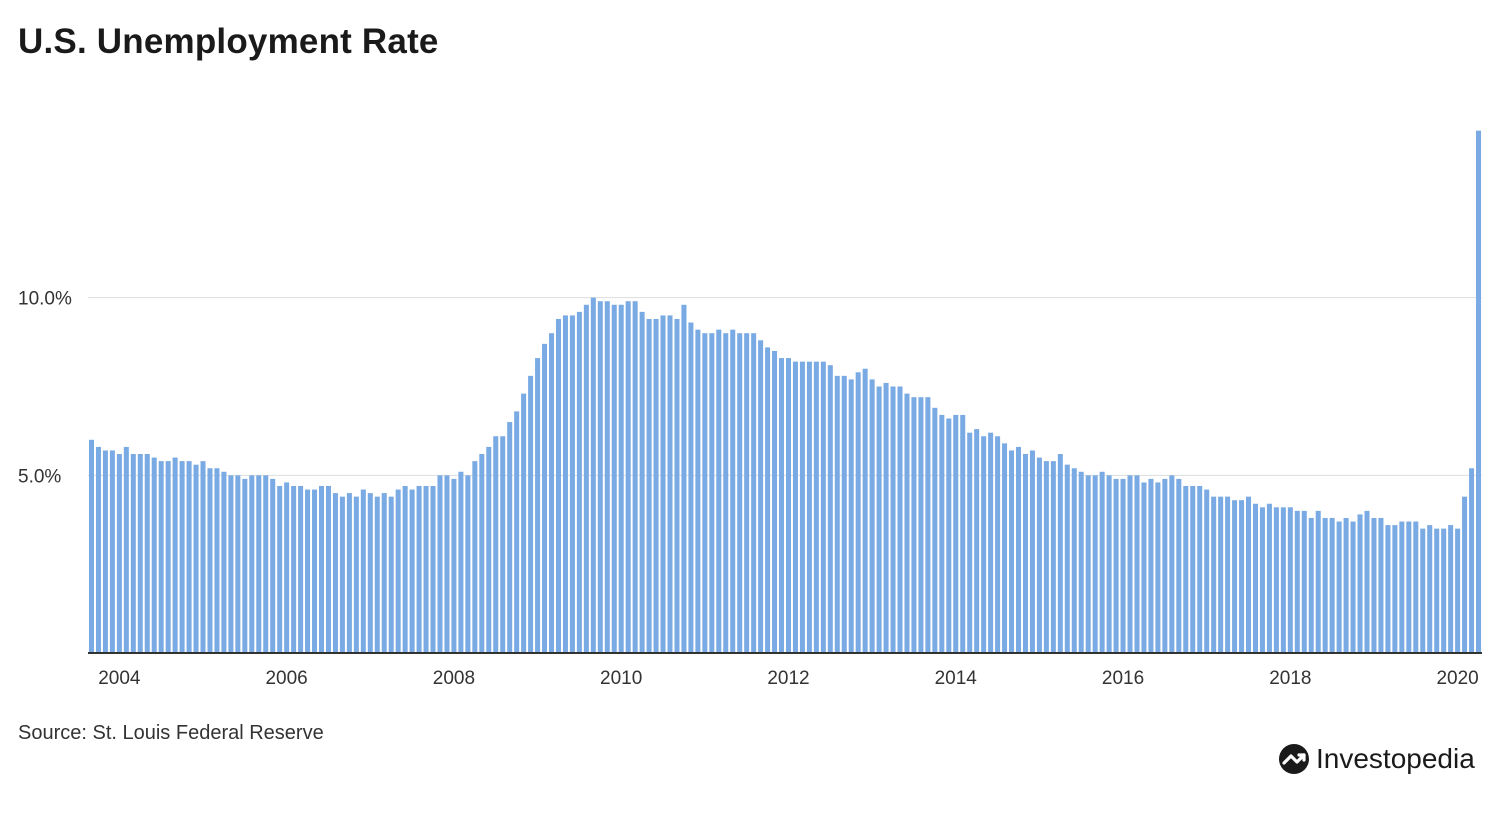 This screenshot has width=1500, height=820. I want to click on x-tick-label: 2004, so click(119, 678).